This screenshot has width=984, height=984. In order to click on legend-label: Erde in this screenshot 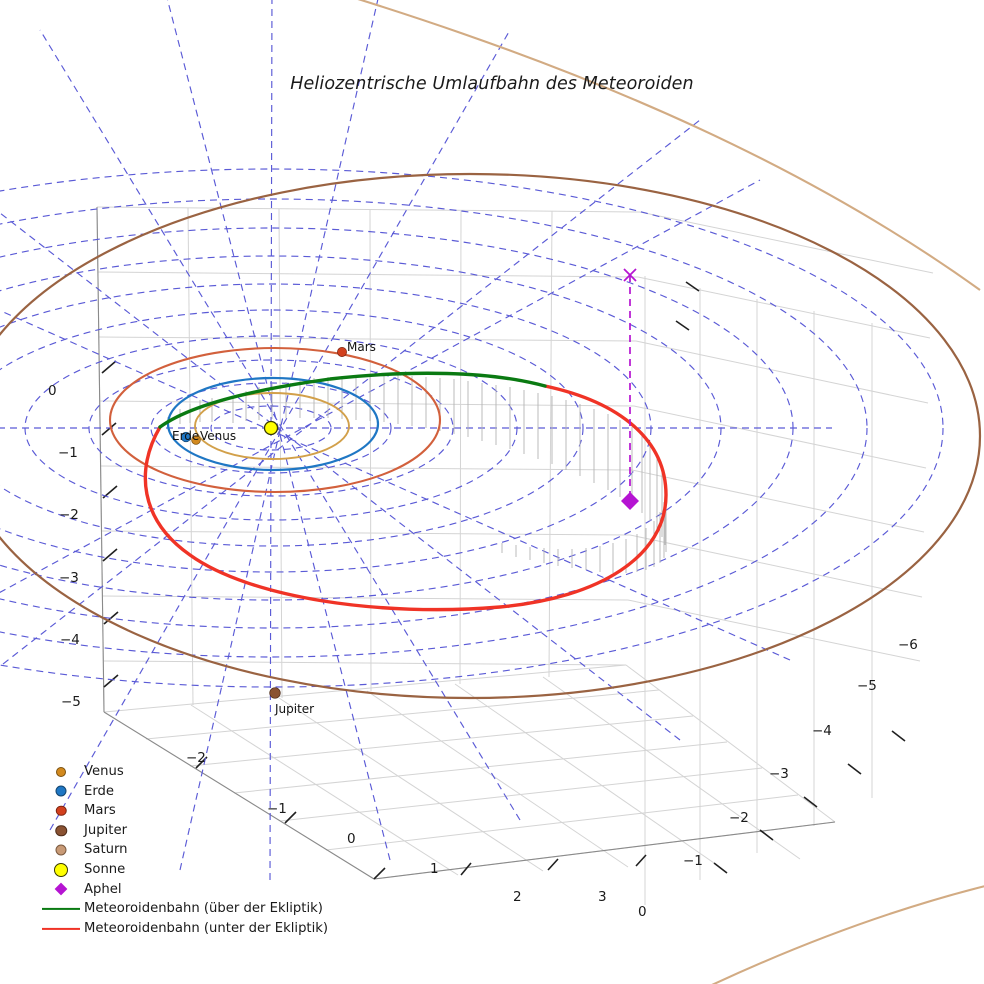, I will do `click(99, 791)`.